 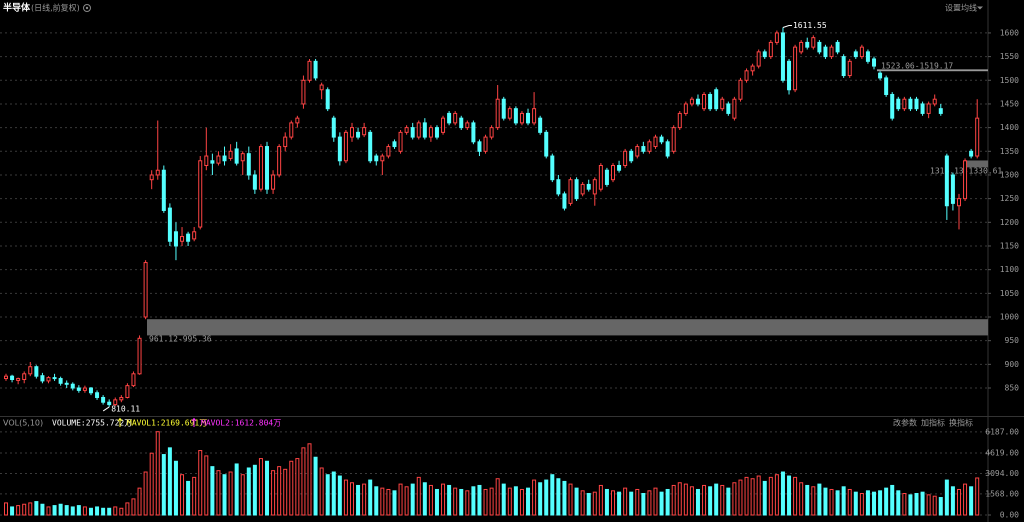 I want to click on y-tick-label: 1100, so click(x=1009, y=269).